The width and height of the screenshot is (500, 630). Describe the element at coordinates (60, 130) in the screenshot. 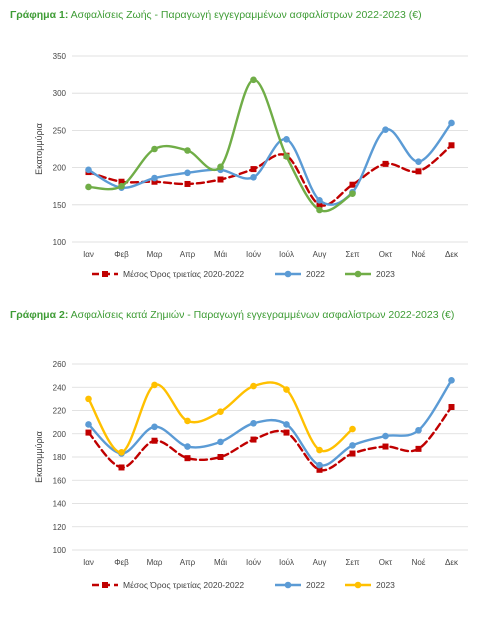

I see `y-tick-label: 250` at that location.